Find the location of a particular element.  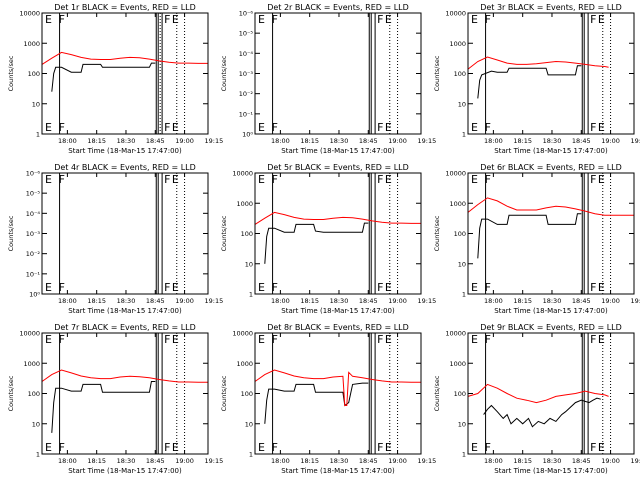

y-tick-label: 10⁰ is located at coordinates (34, 295).